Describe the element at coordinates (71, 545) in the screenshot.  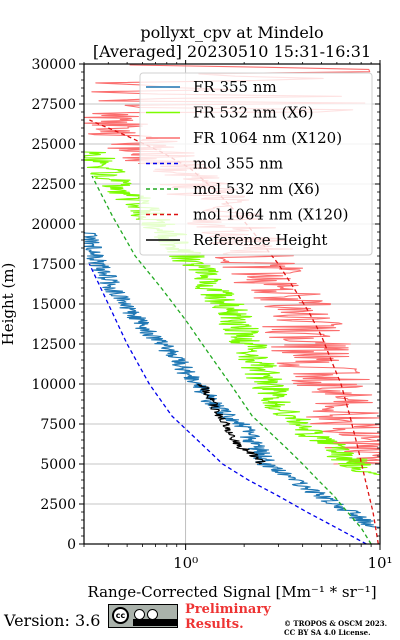
I see `y-tick-label: 0` at that location.